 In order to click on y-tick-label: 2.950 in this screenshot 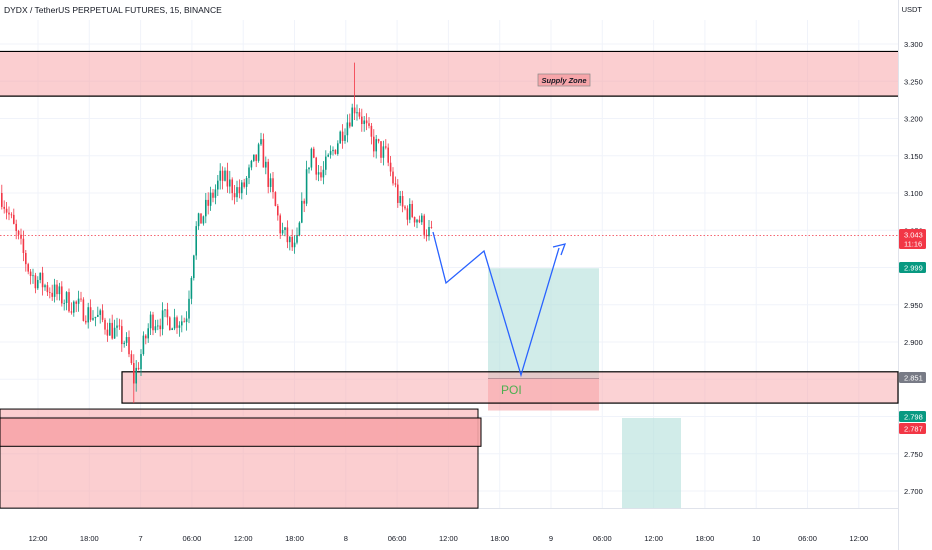, I will do `click(913, 305)`.